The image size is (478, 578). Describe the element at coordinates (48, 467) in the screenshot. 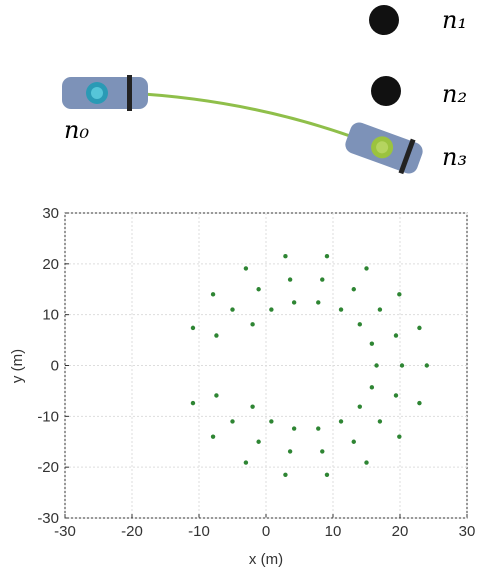

I see `y-tick-label: -20` at that location.